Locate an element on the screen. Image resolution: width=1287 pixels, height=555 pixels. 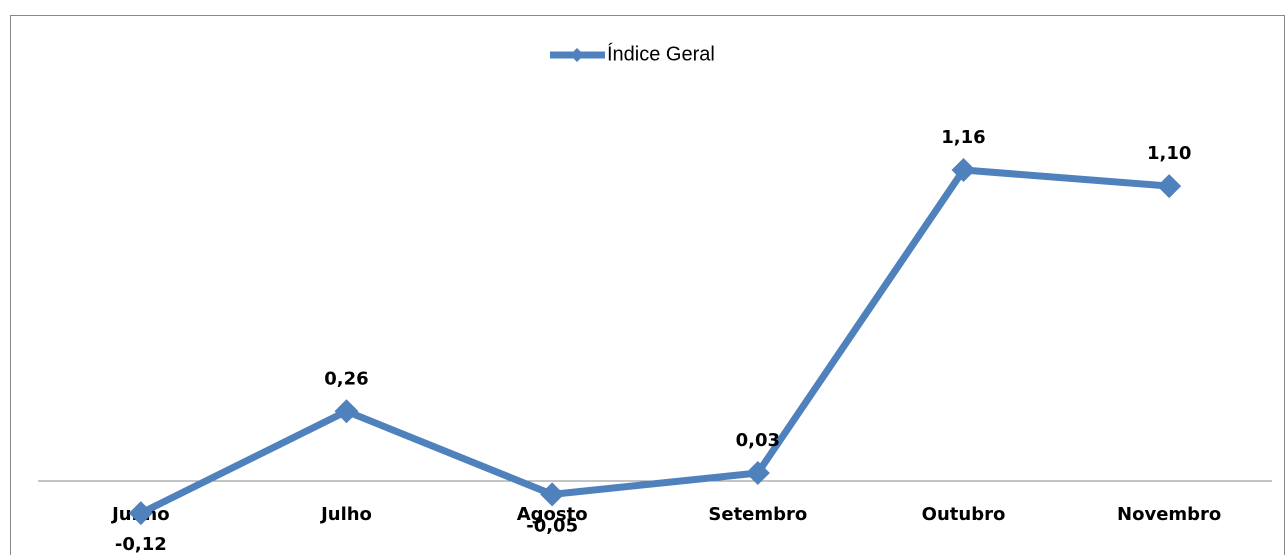
x-tick-label: Setembro is located at coordinates (757, 514).